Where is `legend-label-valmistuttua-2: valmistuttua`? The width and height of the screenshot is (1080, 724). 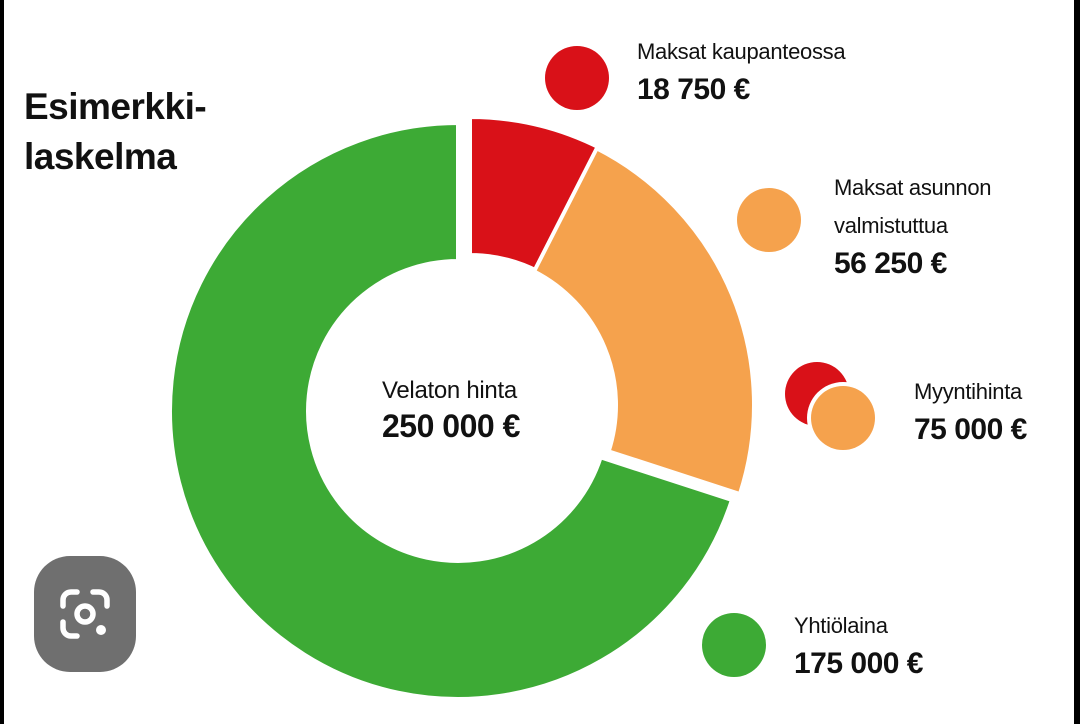
legend-label-valmistuttua-2: valmistuttua is located at coordinates (891, 225).